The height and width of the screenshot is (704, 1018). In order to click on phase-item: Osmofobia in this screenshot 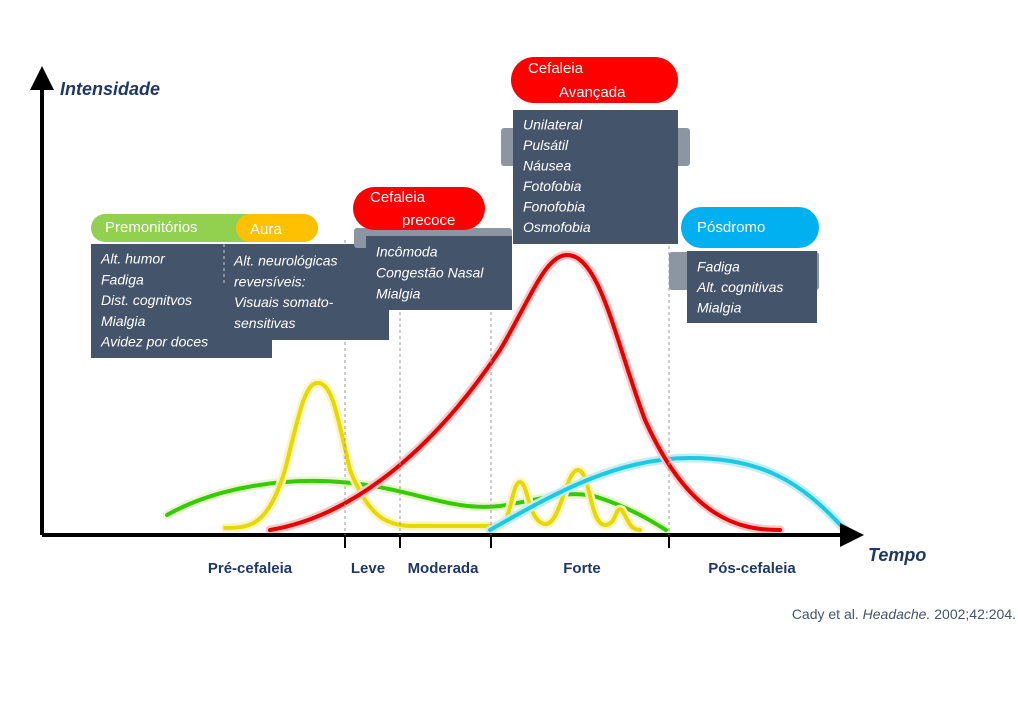, I will do `click(557, 227)`.